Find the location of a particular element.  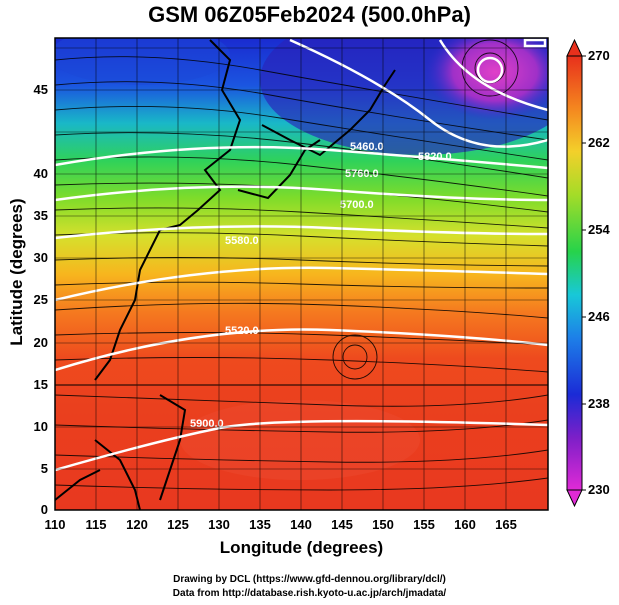

contour-label: 5820.0 is located at coordinates (435, 157).